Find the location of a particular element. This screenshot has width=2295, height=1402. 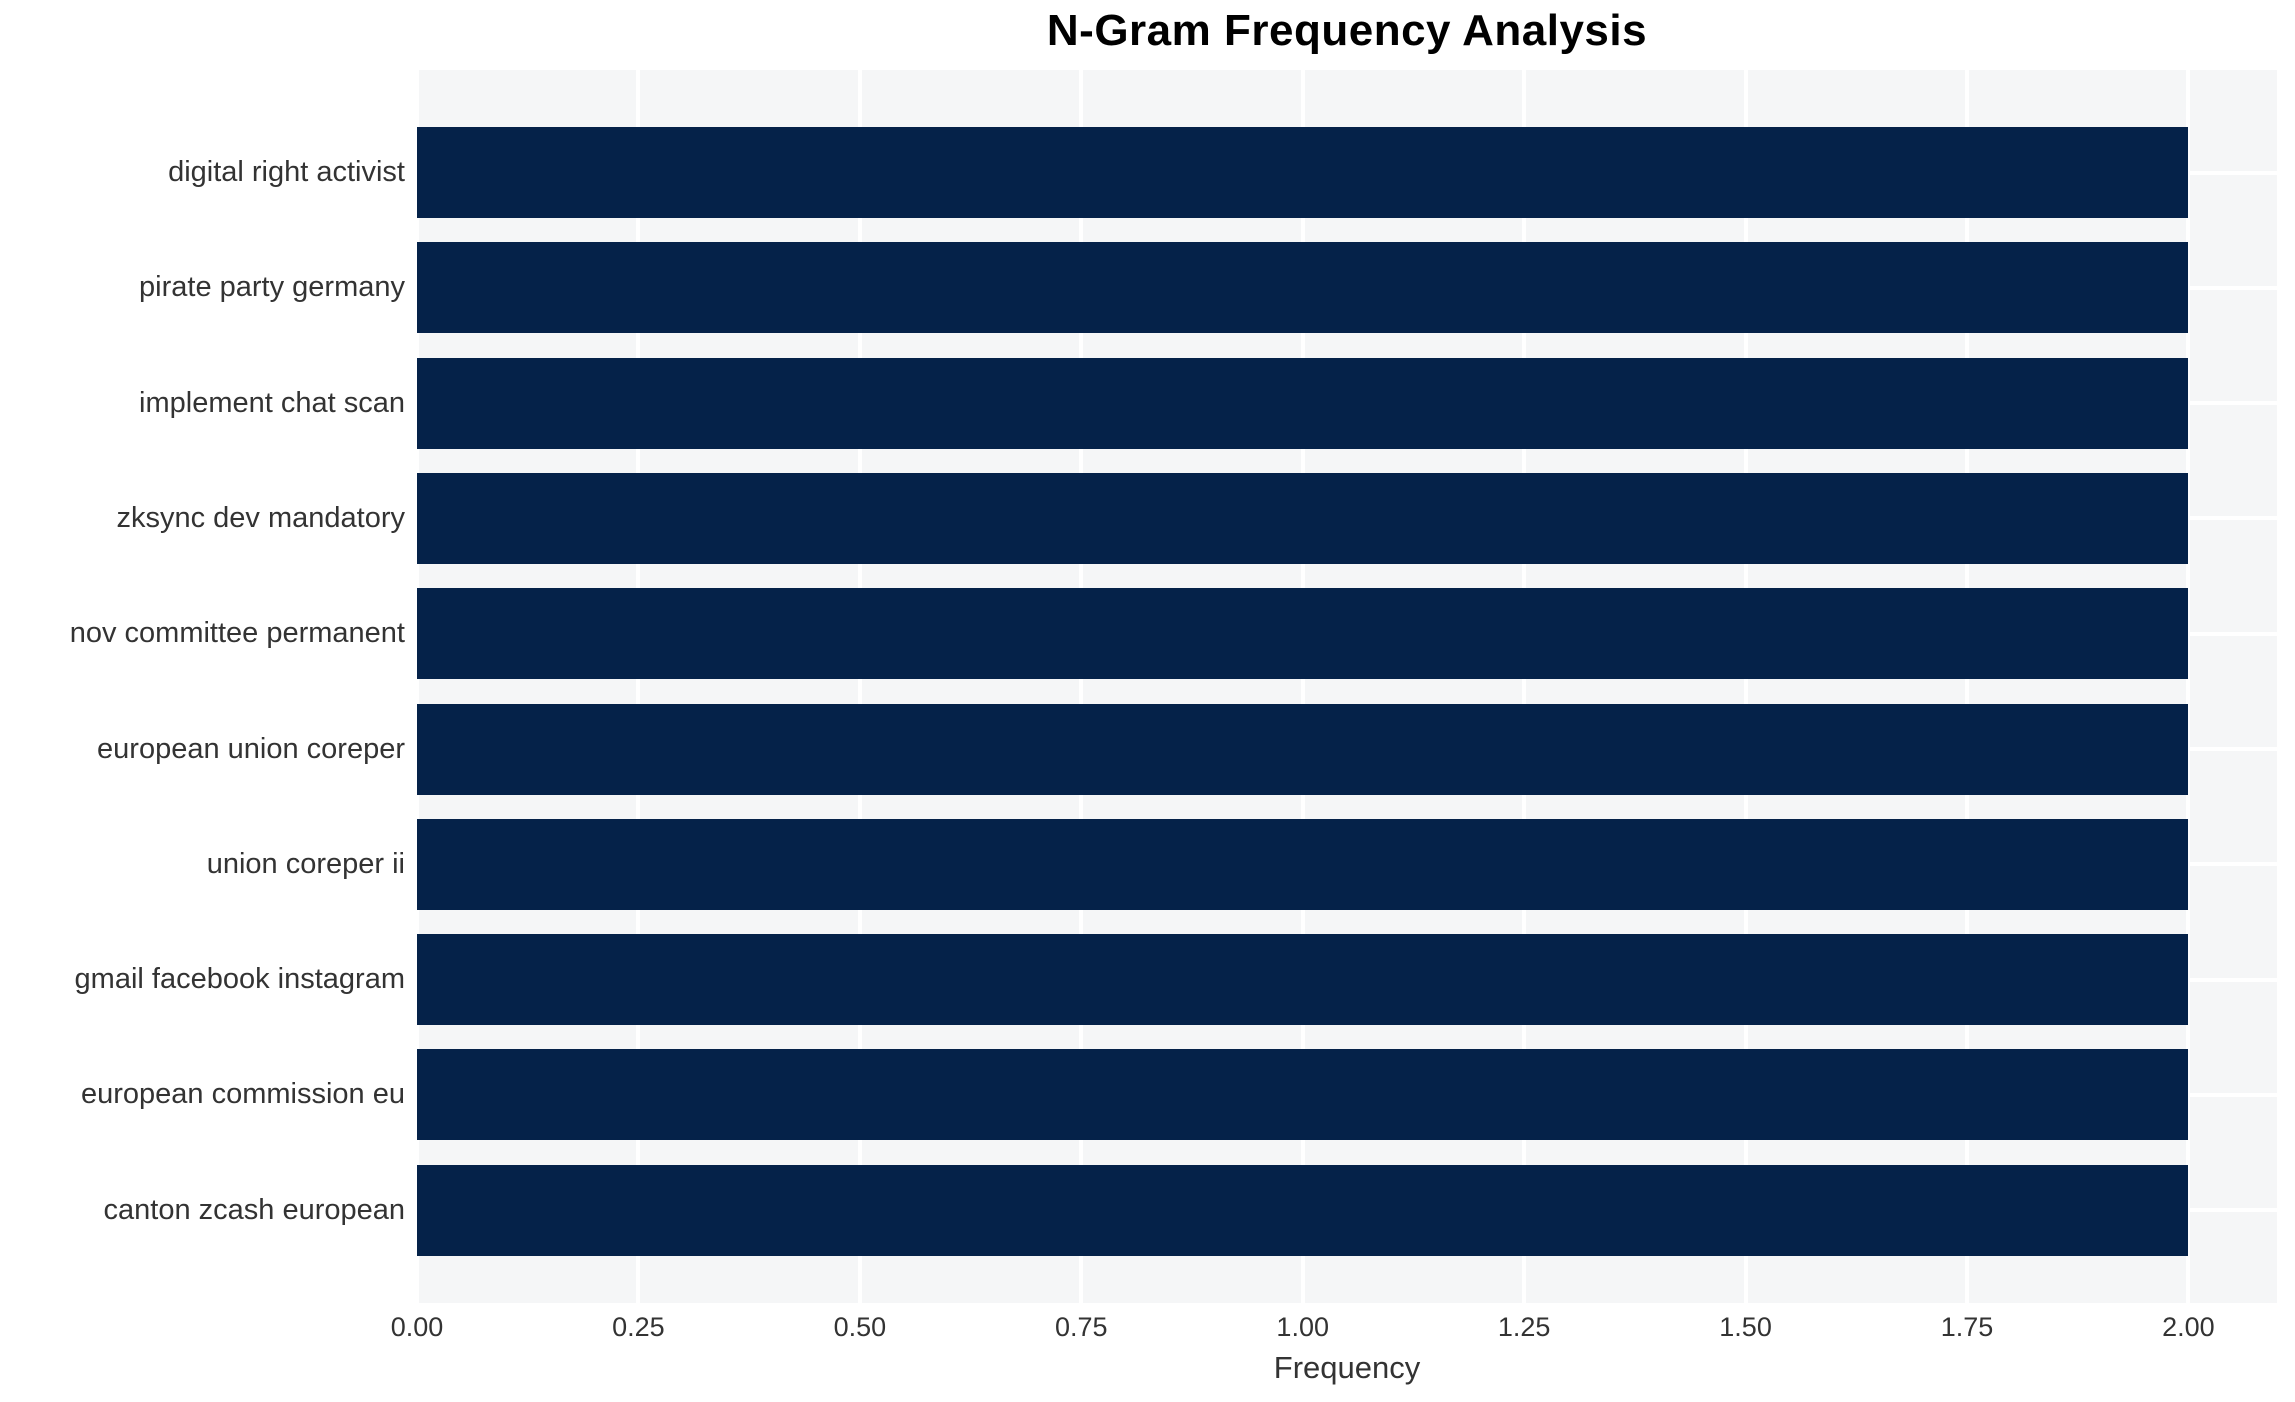

bar-european-union-coreper is located at coordinates (1303, 749).